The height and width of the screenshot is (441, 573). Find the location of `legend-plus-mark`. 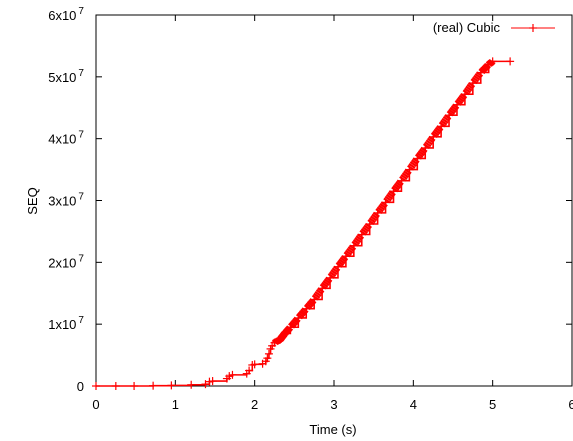

legend-plus-mark is located at coordinates (533, 28).